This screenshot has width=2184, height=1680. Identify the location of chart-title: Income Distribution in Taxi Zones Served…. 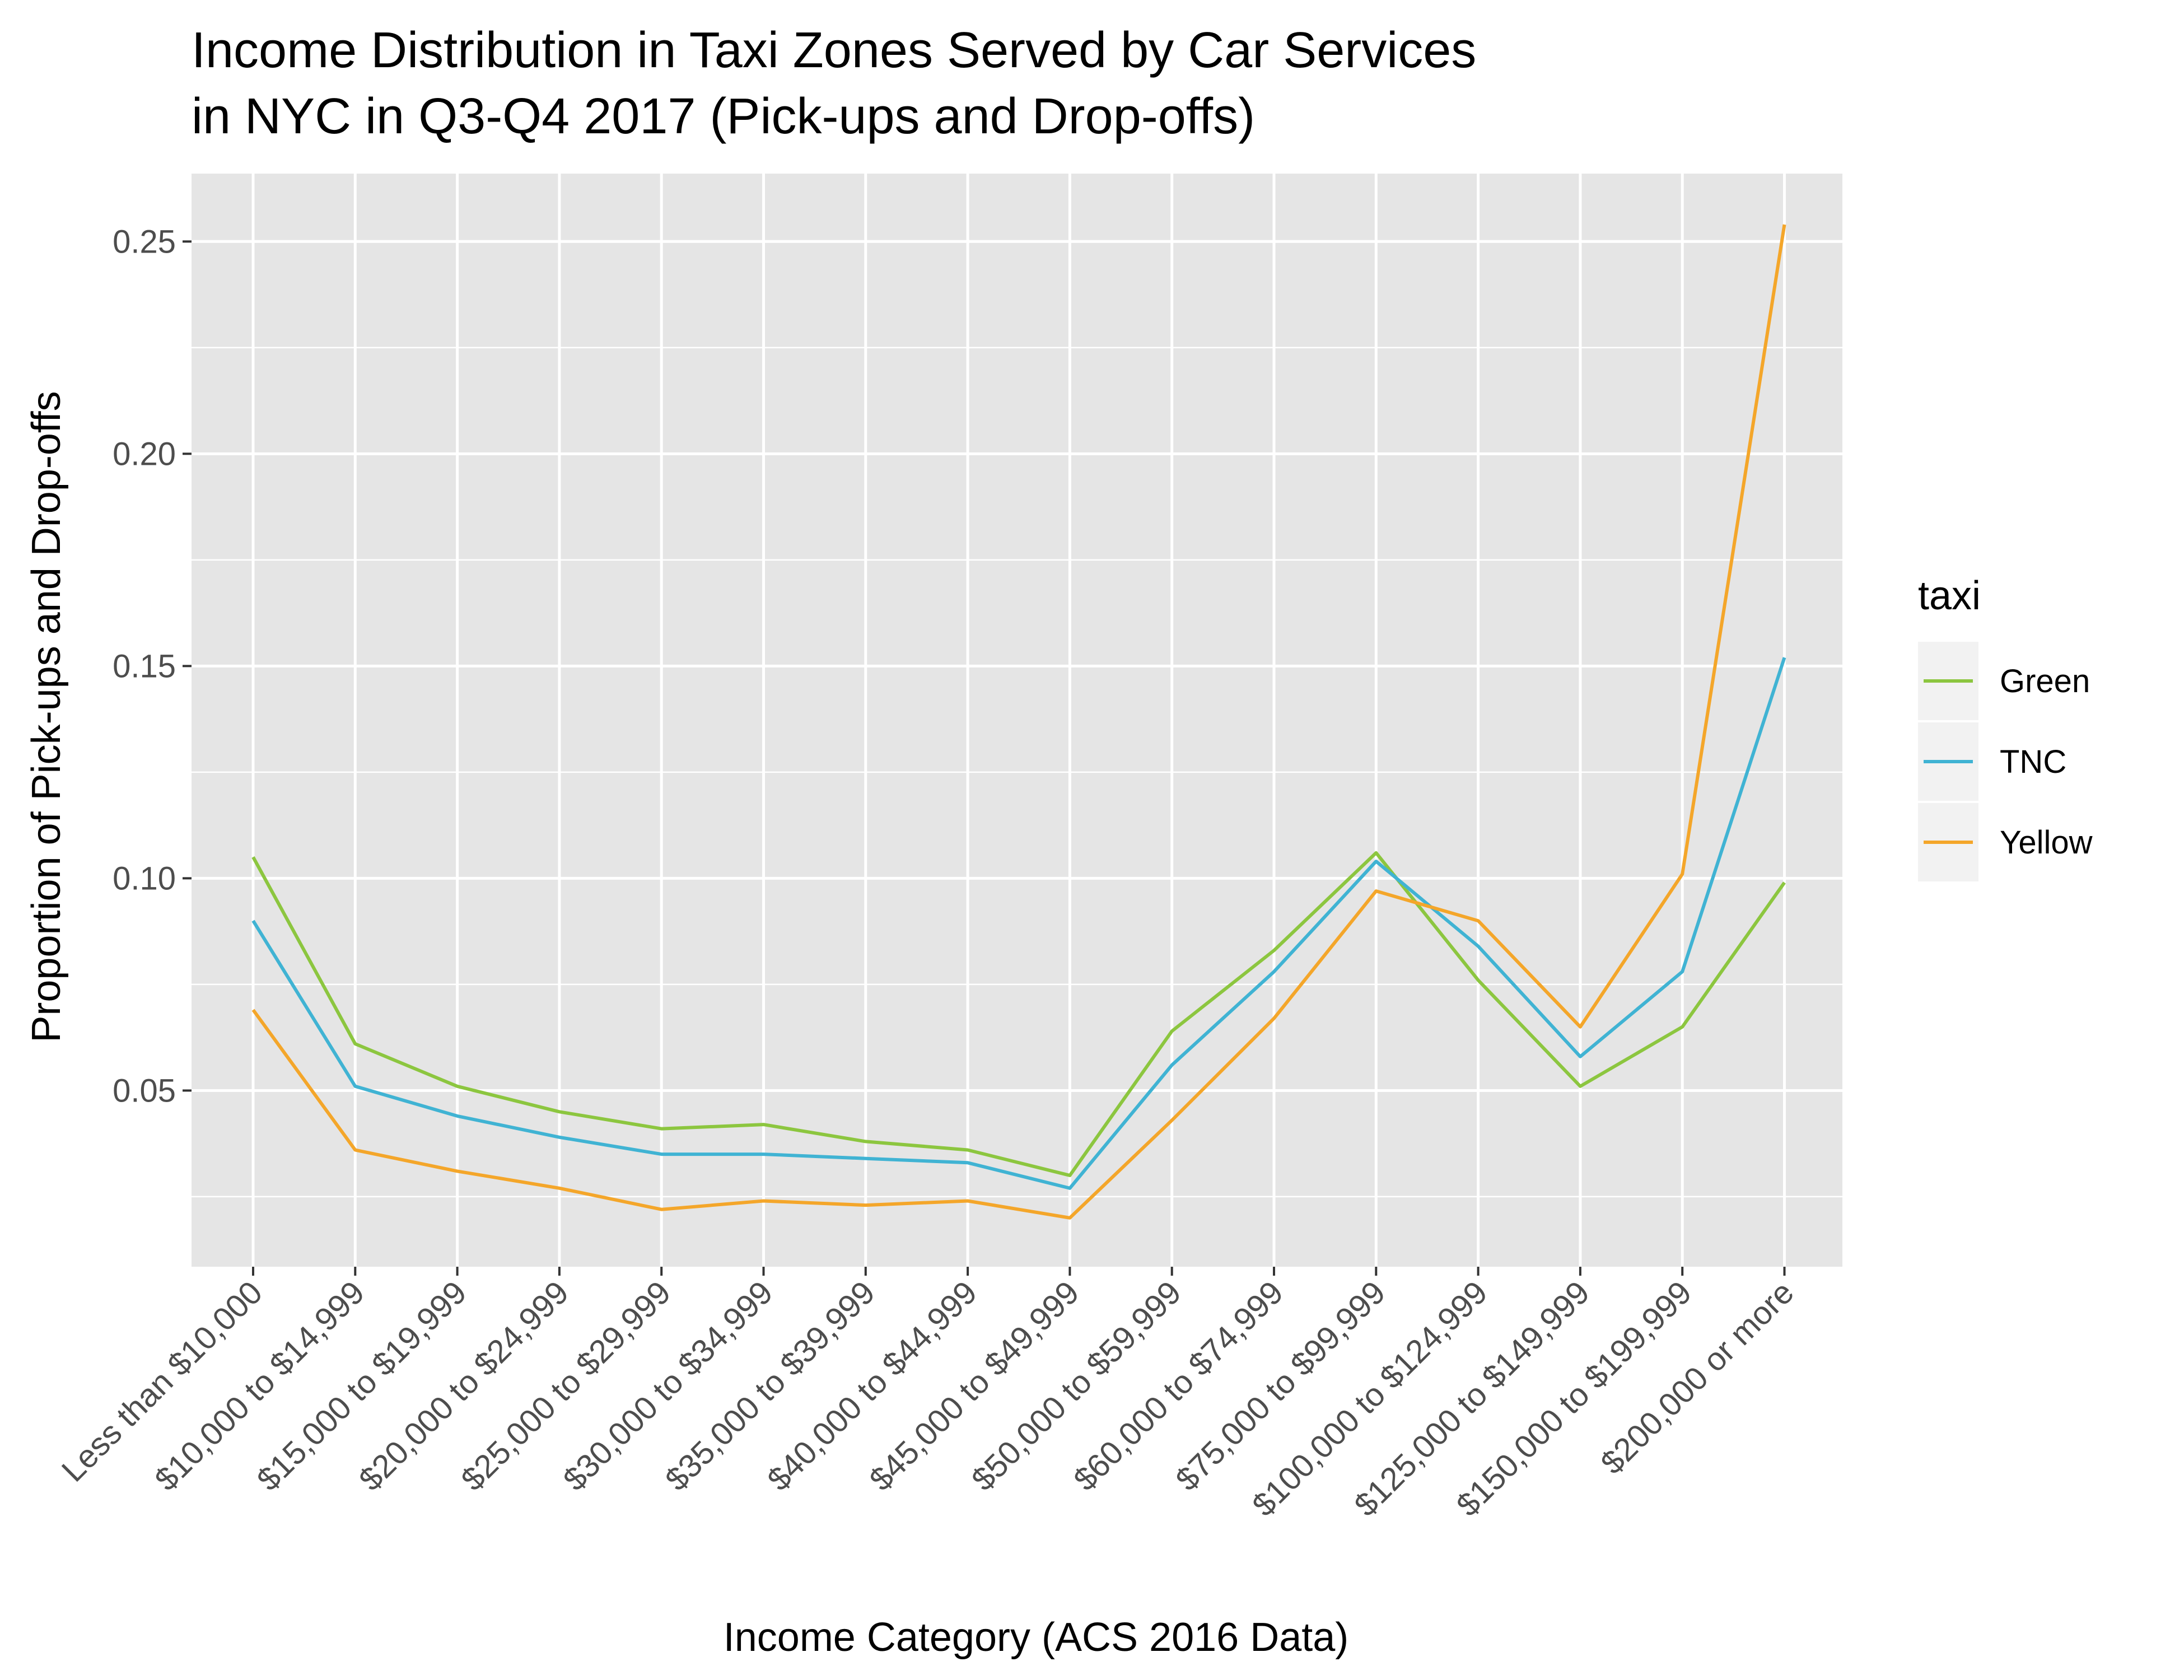
(834, 83).